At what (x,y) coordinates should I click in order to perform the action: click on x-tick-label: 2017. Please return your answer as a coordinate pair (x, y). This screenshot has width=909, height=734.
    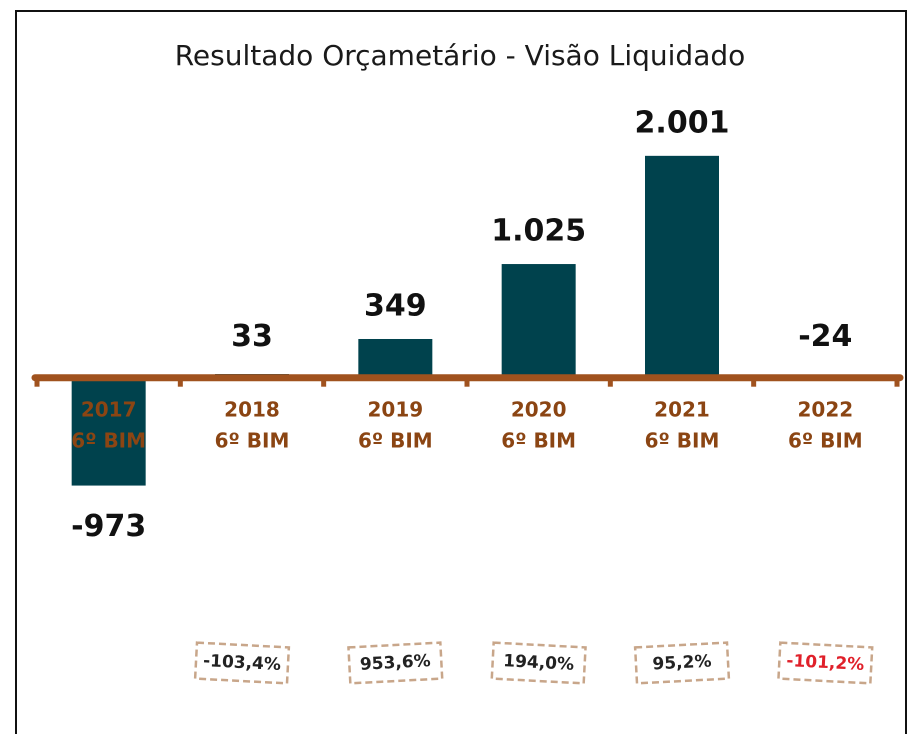
    Looking at the image, I should click on (109, 410).